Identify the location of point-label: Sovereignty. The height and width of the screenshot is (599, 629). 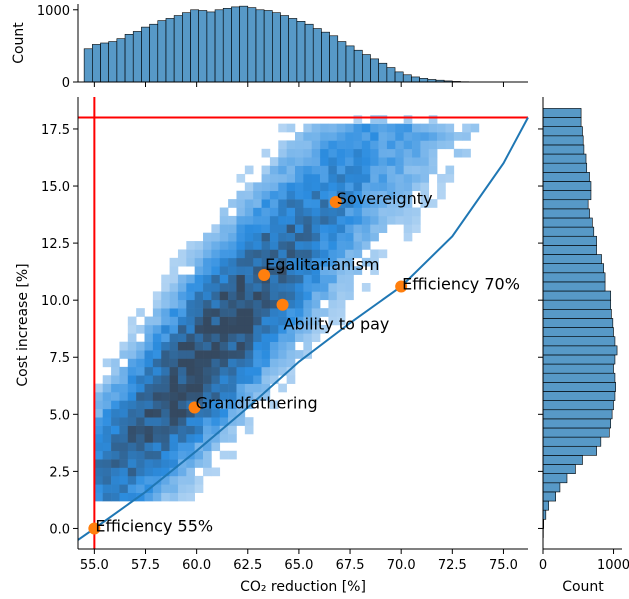
(385, 198).